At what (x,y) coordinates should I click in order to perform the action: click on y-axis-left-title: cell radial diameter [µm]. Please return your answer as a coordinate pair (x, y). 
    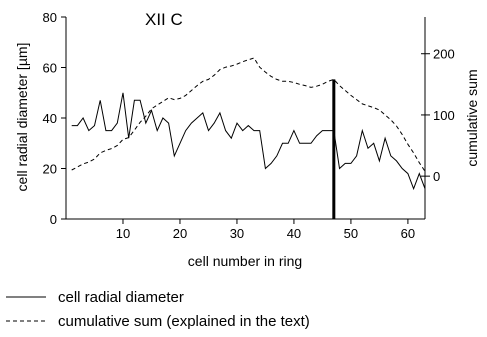
    Looking at the image, I should click on (22, 117).